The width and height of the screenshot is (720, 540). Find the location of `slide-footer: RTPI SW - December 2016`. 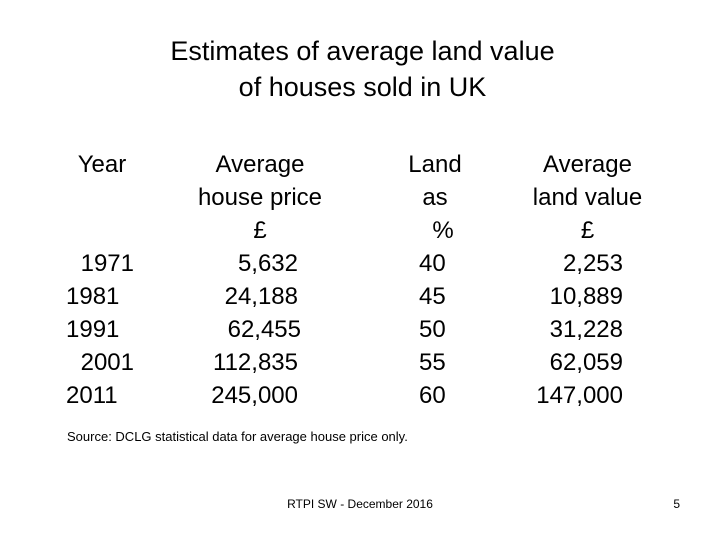

slide-footer: RTPI SW - December 2016 is located at coordinates (360, 504).